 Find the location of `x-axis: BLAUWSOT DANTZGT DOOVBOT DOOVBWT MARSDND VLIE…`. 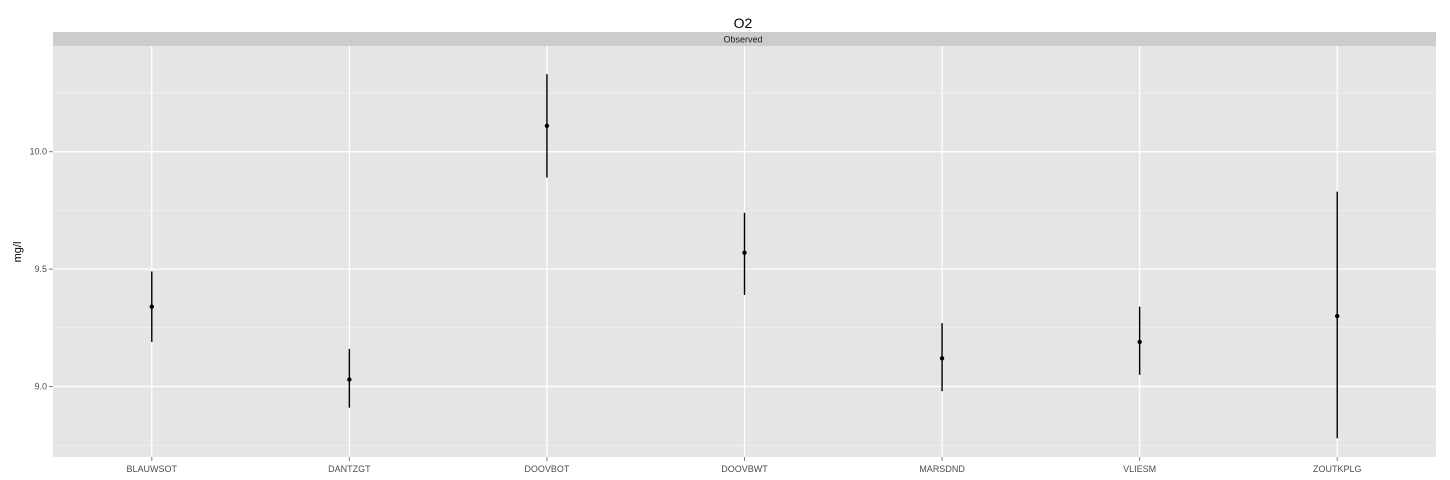

x-axis: BLAUWSOT DANTZGT DOOVBOT DOOVBWT MARSDND VLIE… is located at coordinates (744, 465).